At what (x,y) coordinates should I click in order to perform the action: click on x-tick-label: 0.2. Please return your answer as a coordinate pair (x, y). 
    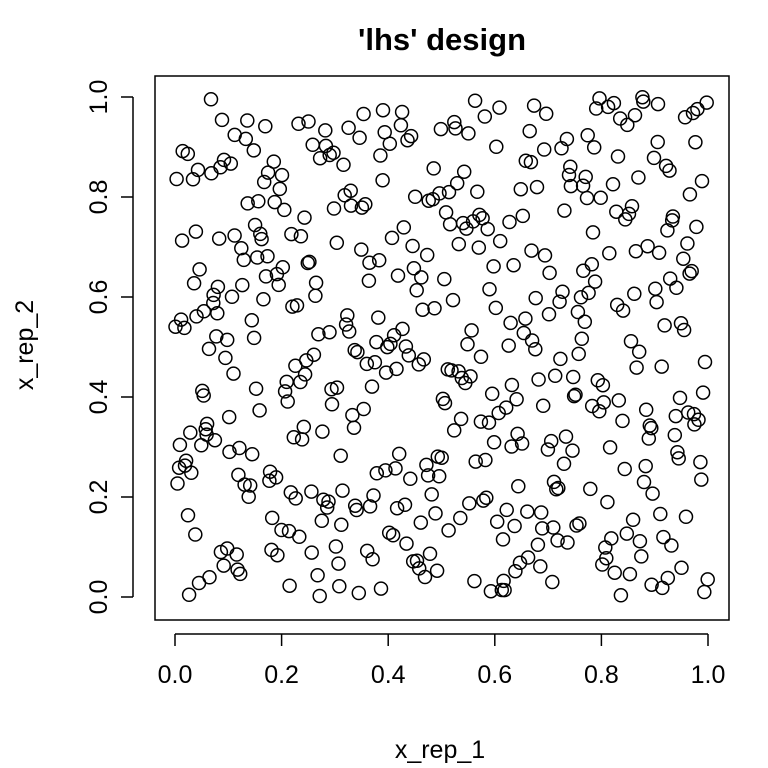
    Looking at the image, I should click on (281, 675).